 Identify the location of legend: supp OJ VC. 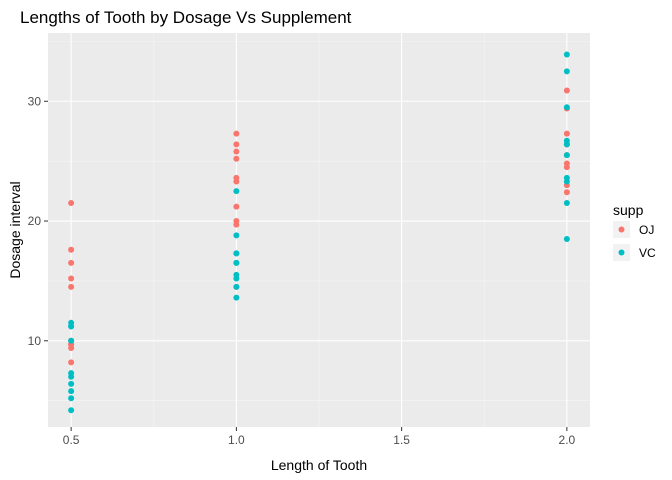
(634, 231).